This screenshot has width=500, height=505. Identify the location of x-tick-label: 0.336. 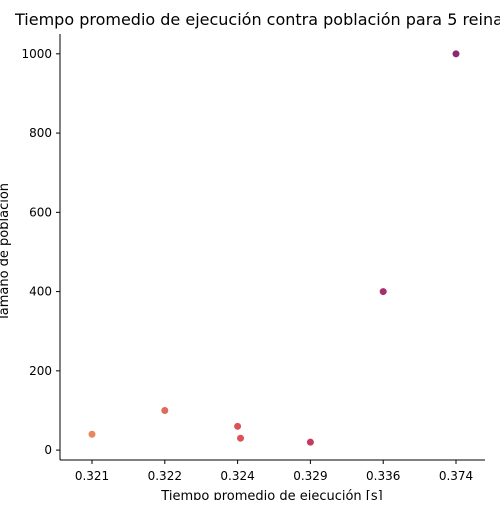
(383, 476).